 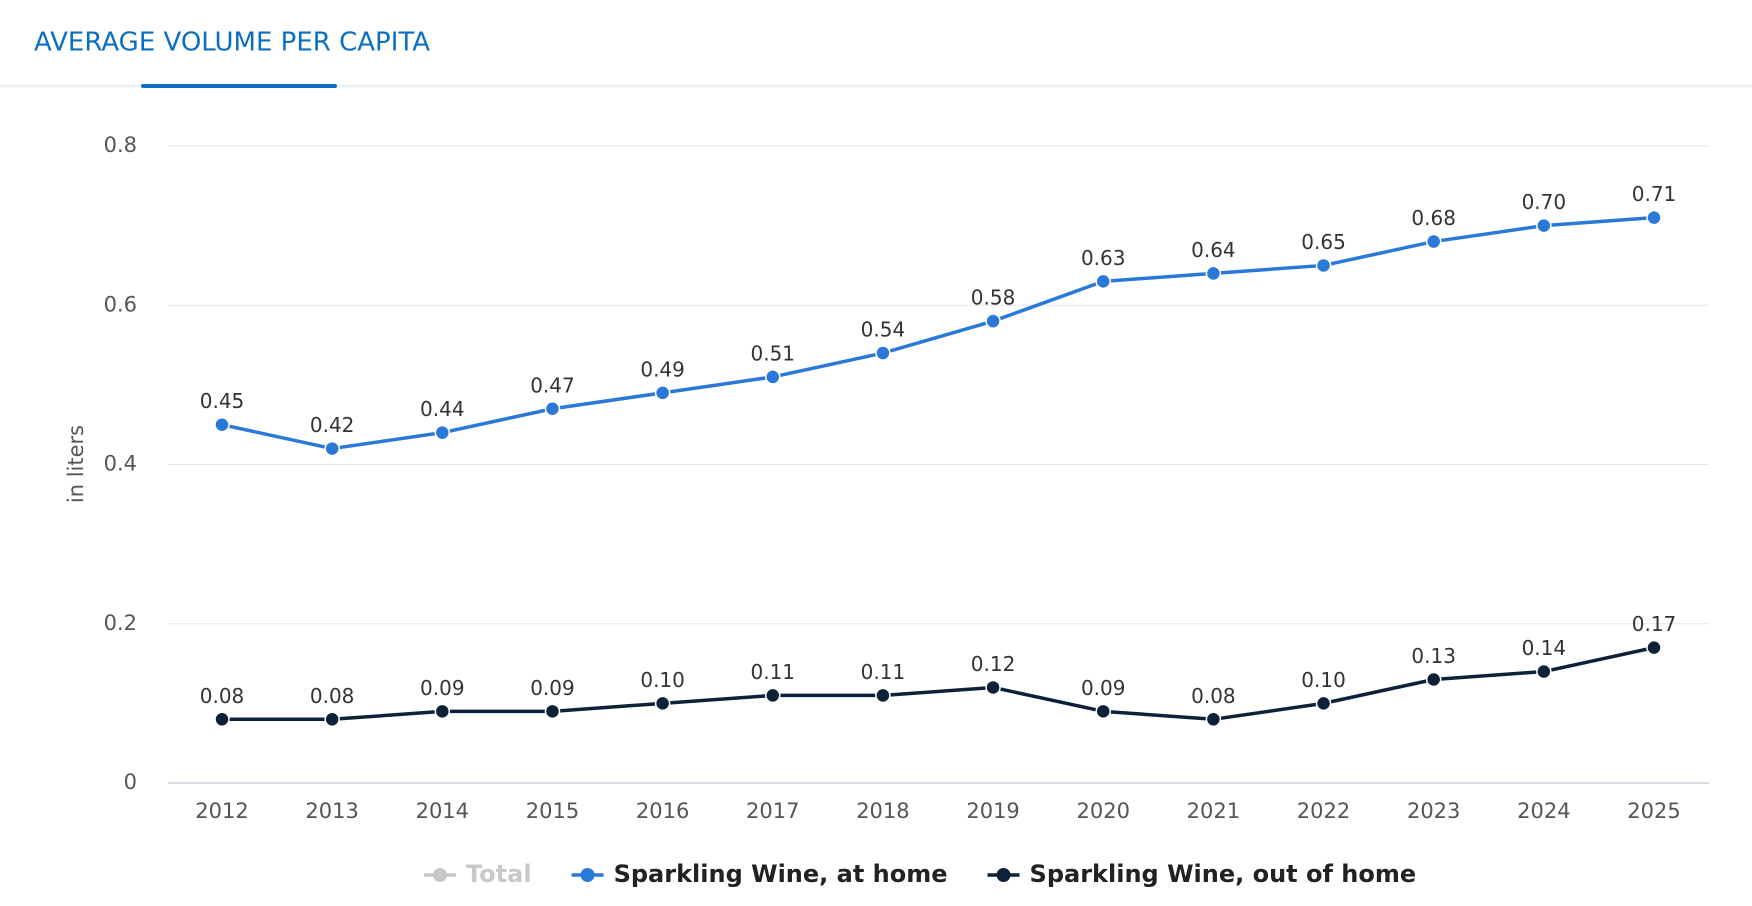 I want to click on data-label: 0.49, so click(x=662, y=369).